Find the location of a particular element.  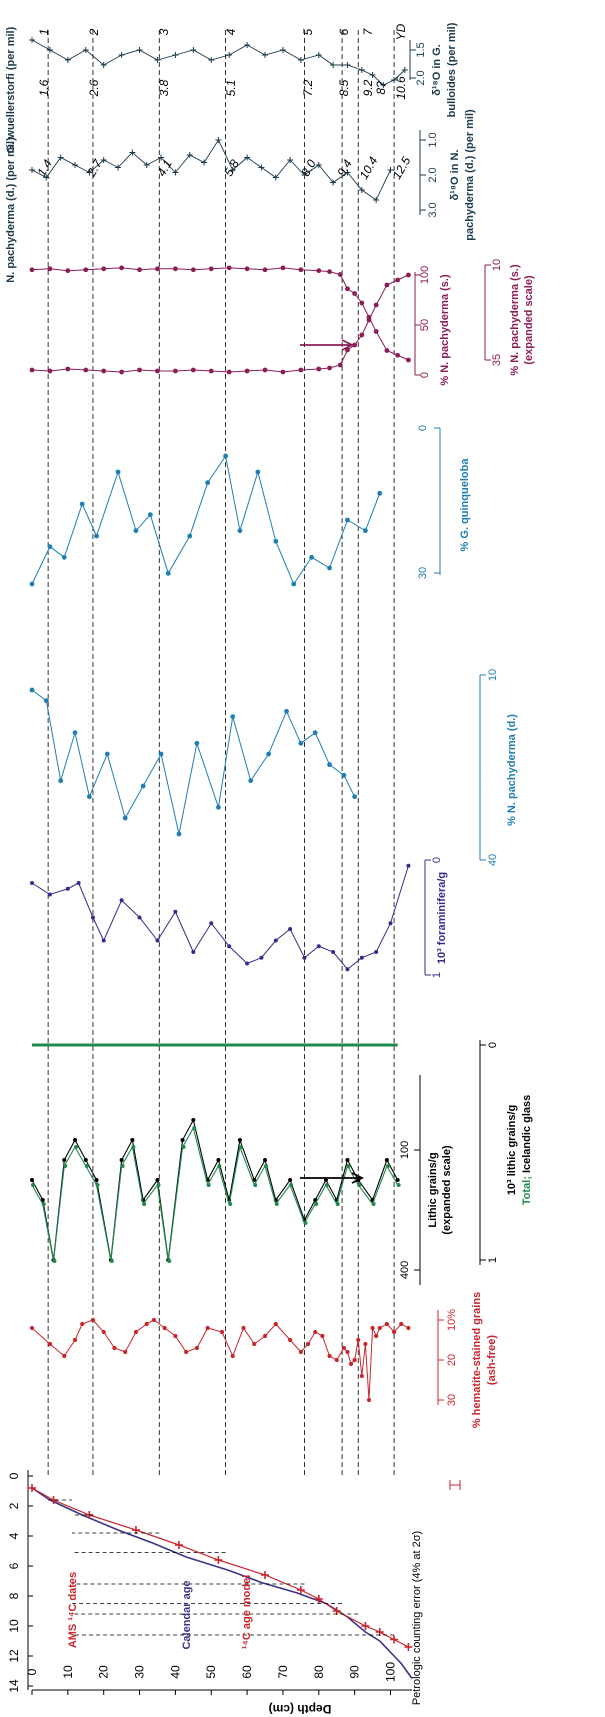

npd-axis-label: % N. pachyderma (d.) is located at coordinates (512, 770).